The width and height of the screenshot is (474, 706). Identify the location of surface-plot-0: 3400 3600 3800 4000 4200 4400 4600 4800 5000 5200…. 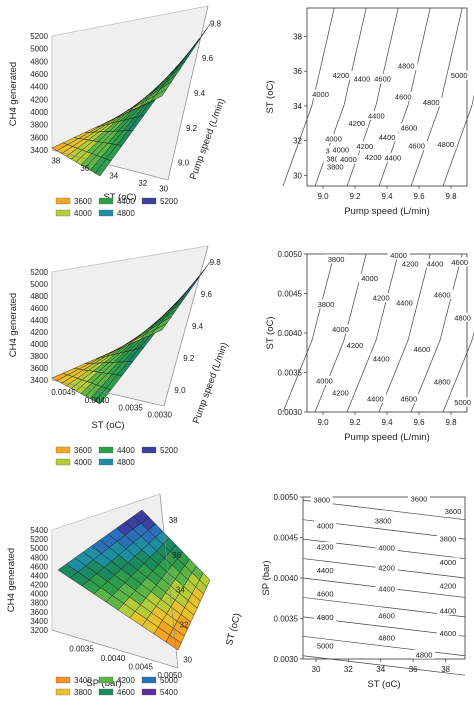
(118, 111).